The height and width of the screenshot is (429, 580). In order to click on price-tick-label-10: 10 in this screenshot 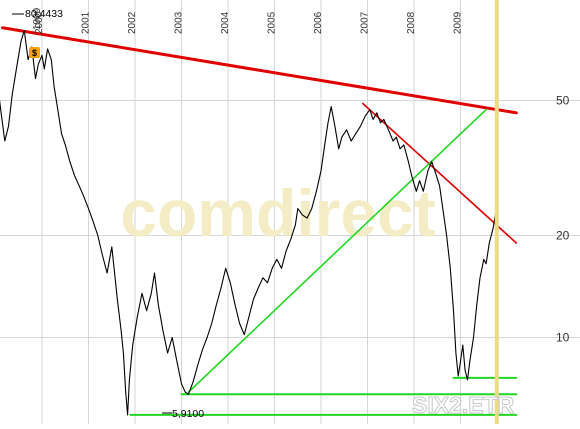, I will do `click(563, 338)`.